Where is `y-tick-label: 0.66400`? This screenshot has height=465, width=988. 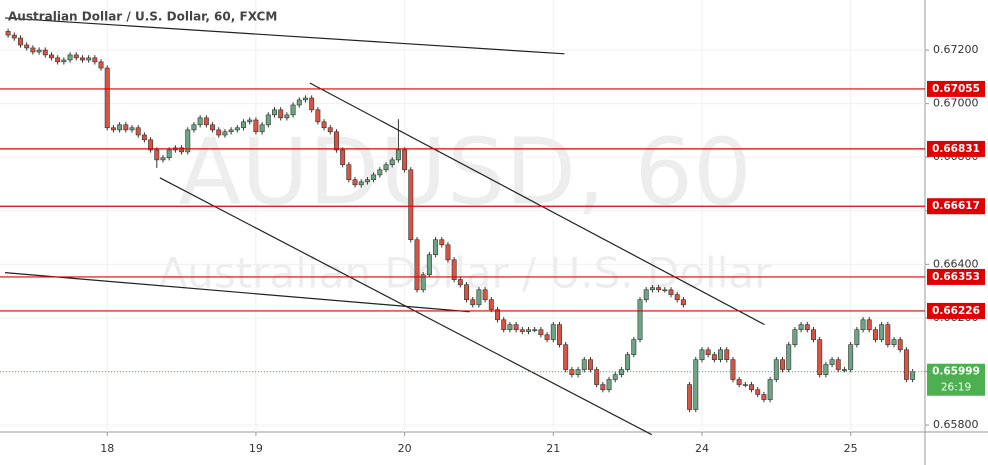
y-tick-label: 0.66400 is located at coordinates (956, 263).